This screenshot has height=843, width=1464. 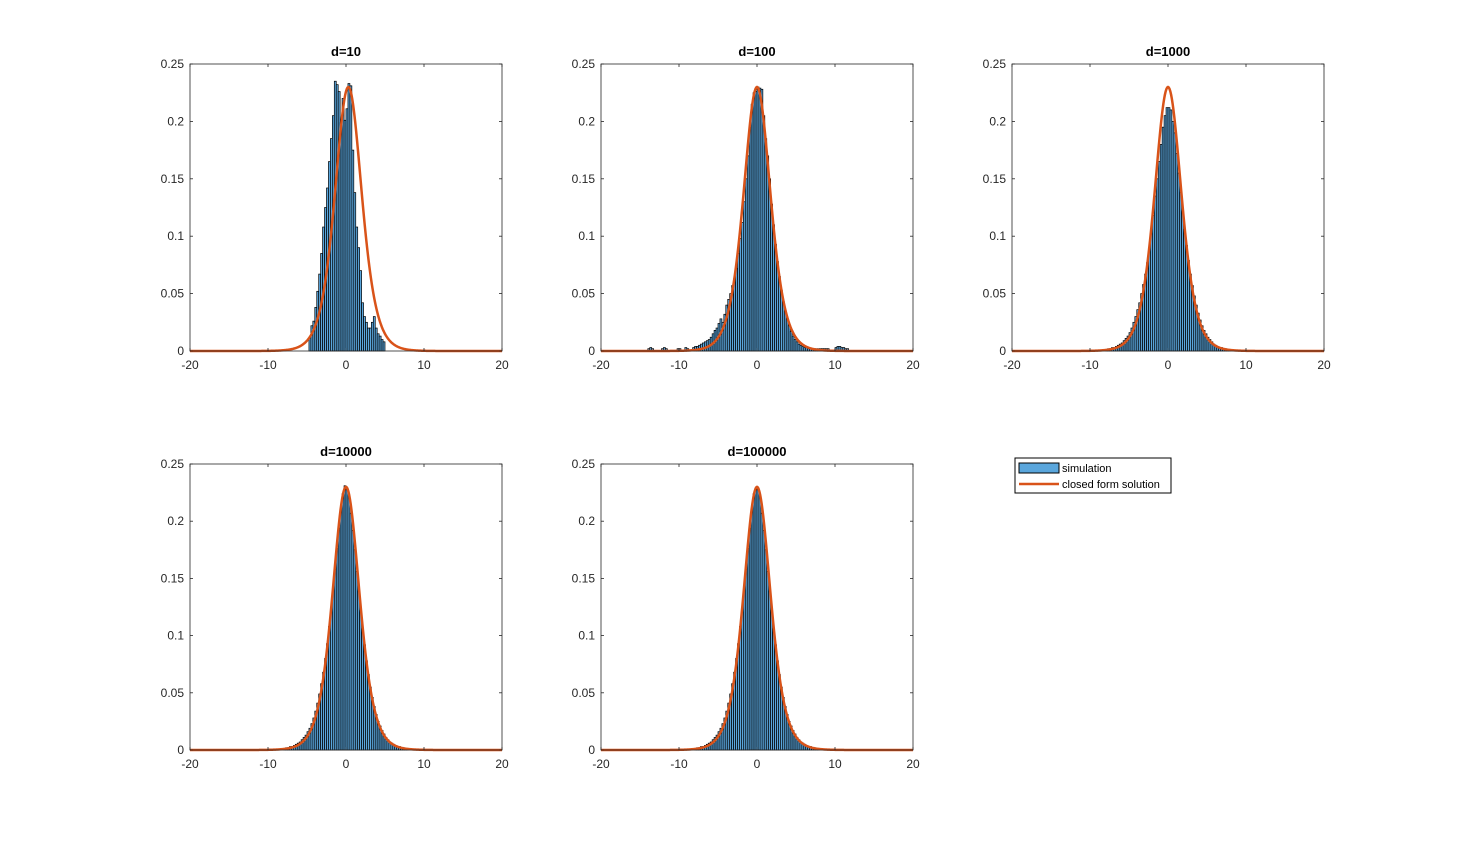 I want to click on subplot: -20 -10 0 10 20 0 0.05 0.1 0.15 0.2 0.25 d=100000, so click(x=746, y=607).